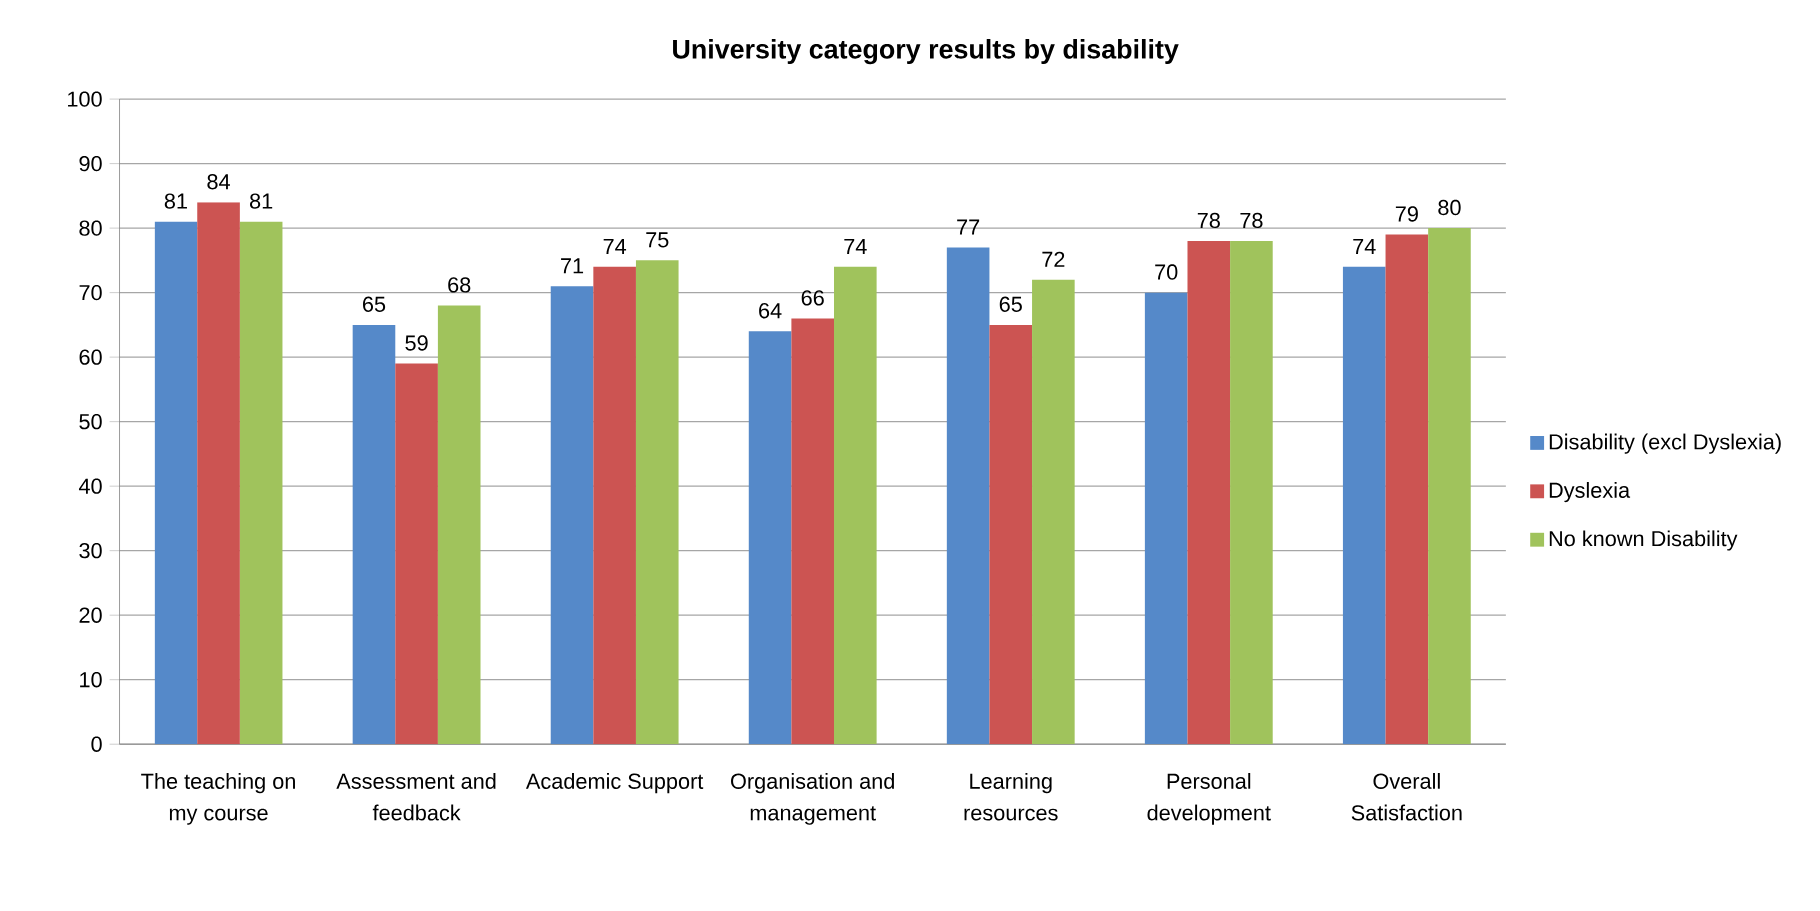 This screenshot has height=911, width=1820. I want to click on y-tick-label: 0, so click(96, 744).